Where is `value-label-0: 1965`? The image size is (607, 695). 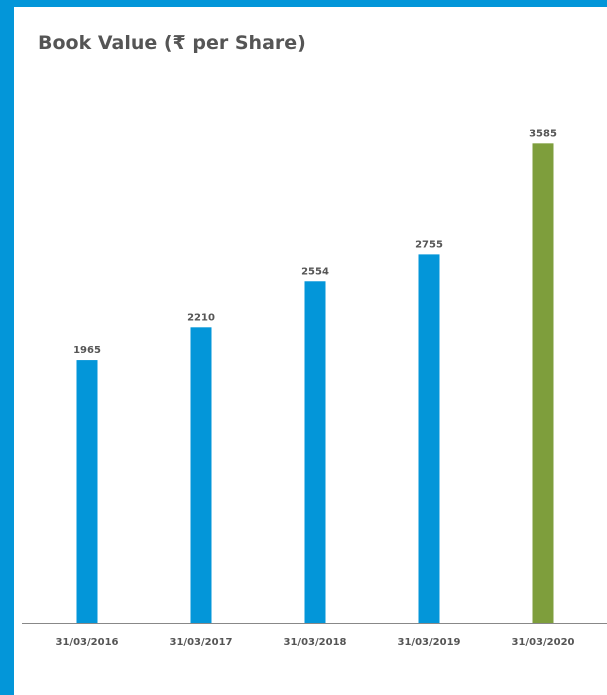
value-label-0: 1965 is located at coordinates (87, 350).